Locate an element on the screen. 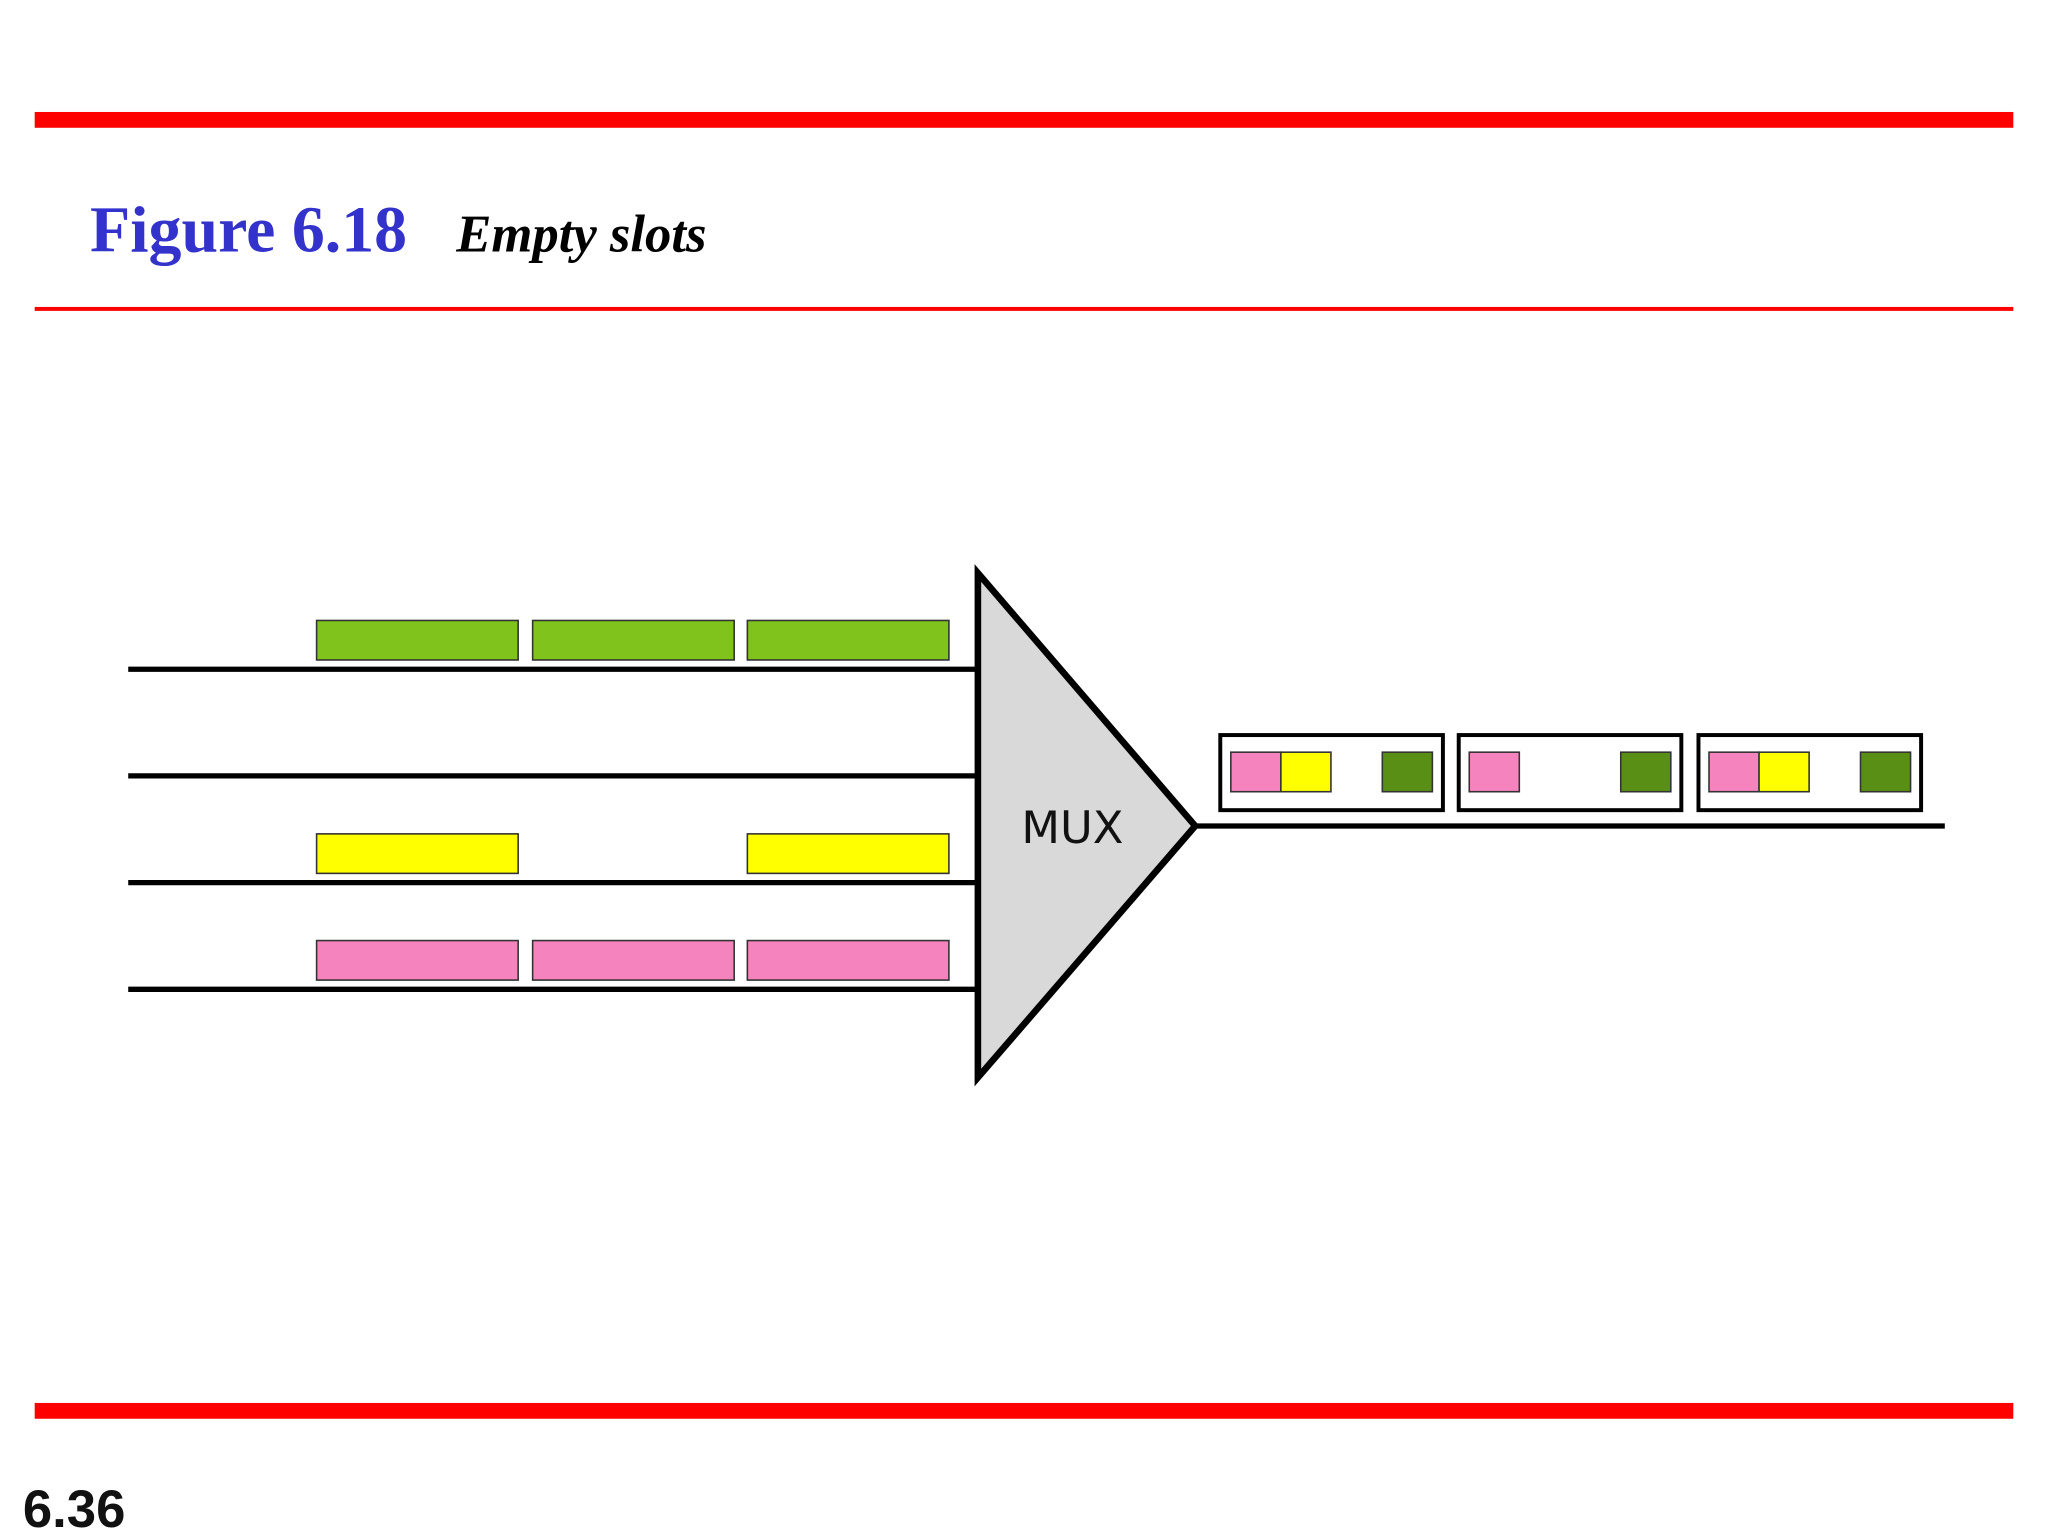  mux-triangle is located at coordinates (1087, 825).